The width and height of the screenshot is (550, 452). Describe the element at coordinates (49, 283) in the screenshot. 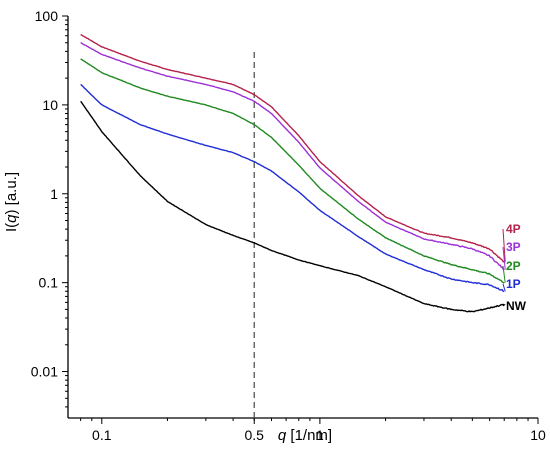

I see `y-tick-label: 0.1` at that location.